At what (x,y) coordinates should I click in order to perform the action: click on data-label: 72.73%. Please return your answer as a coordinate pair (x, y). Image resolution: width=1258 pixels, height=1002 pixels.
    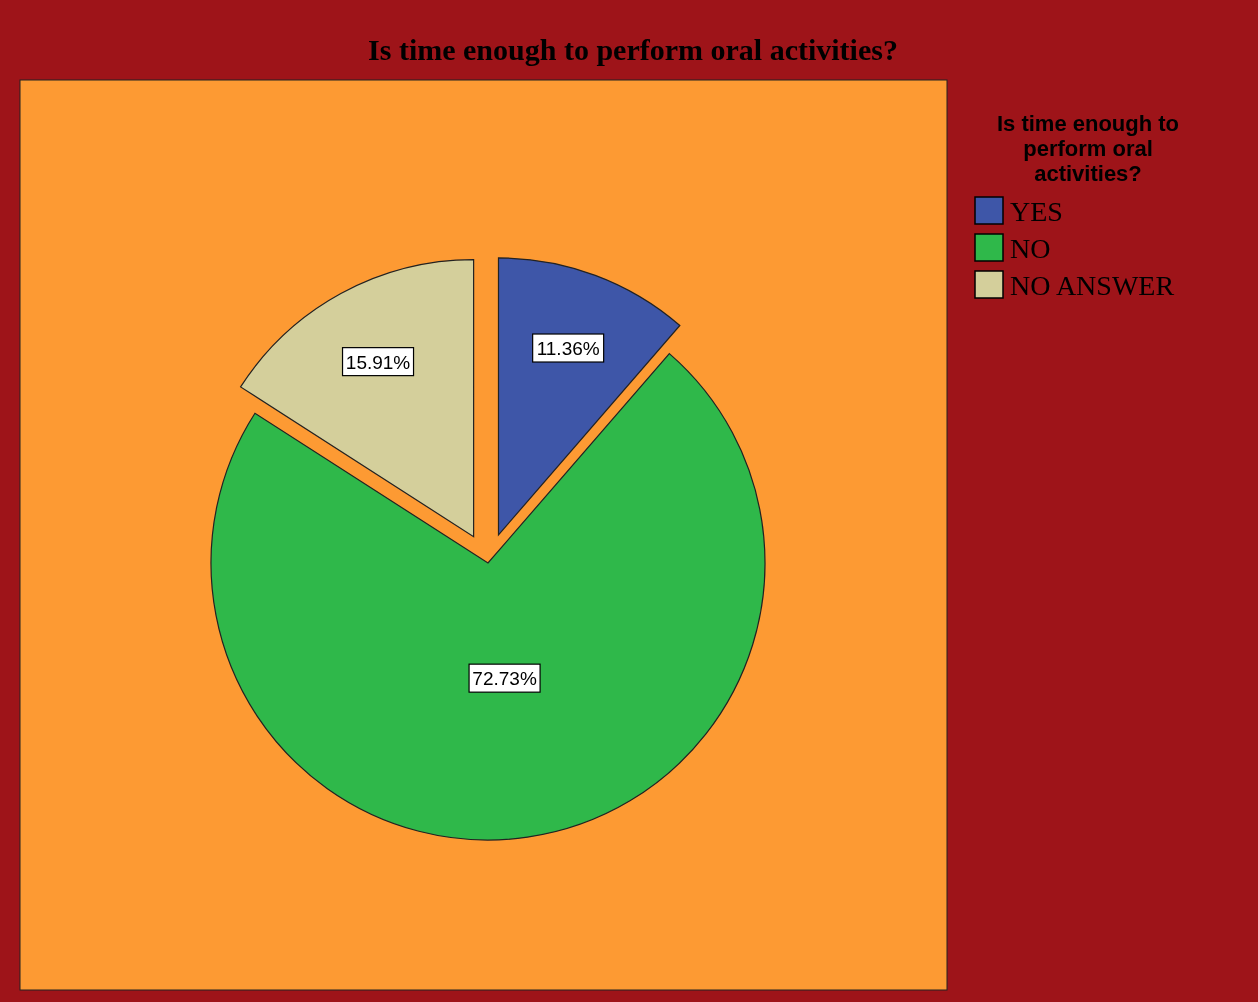
    Looking at the image, I should click on (504, 679).